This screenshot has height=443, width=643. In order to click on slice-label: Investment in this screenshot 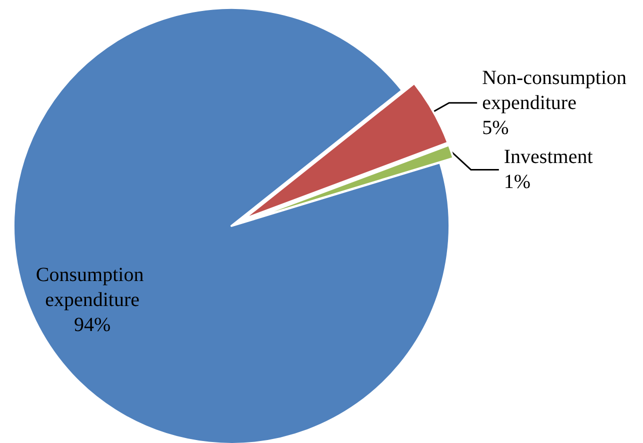, I will do `click(549, 157)`.